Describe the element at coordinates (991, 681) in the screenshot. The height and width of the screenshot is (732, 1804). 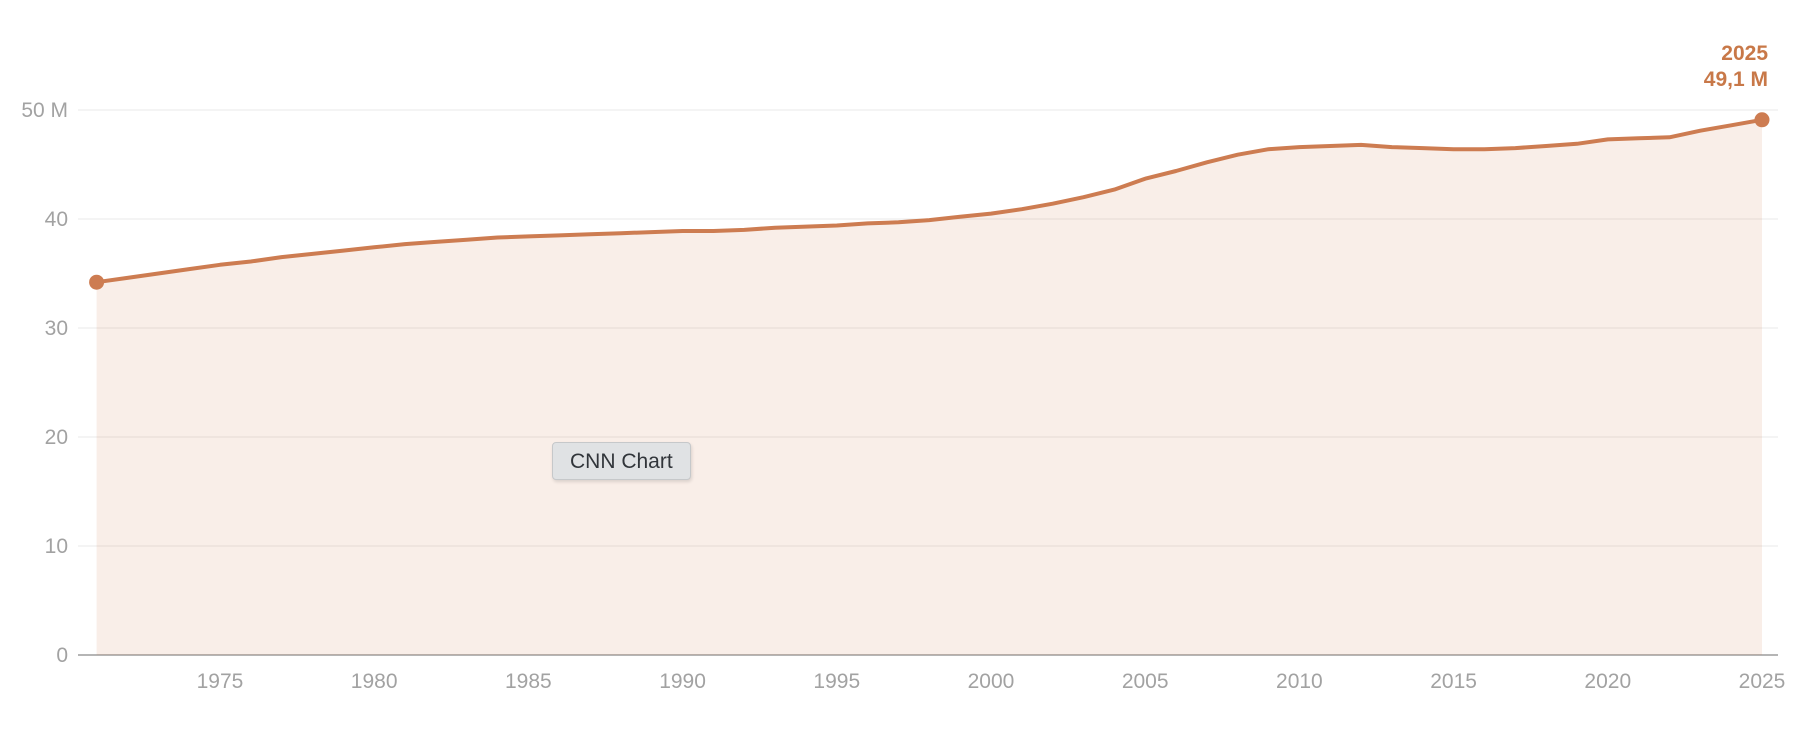
I see `x-axis-tick-label: 2000` at that location.